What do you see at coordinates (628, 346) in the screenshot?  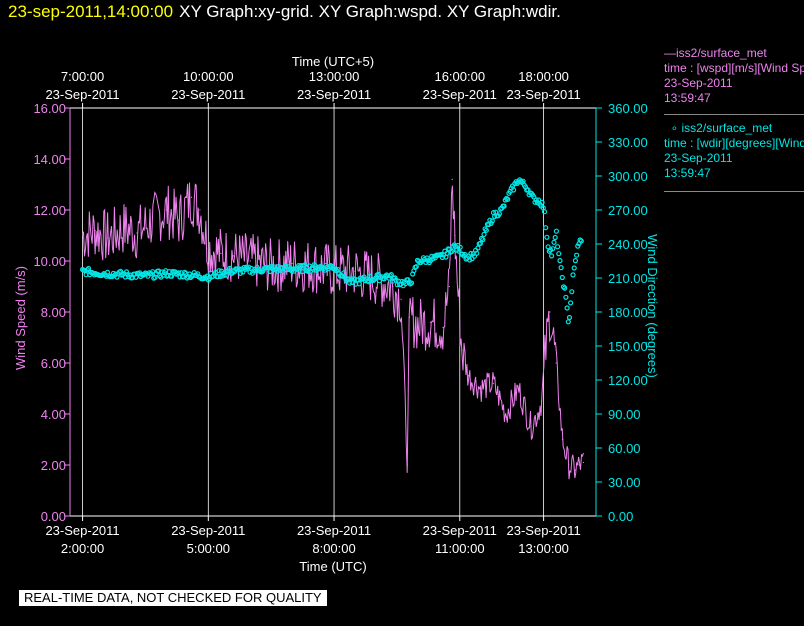 I see `y-right-tick-label: 150.00` at bounding box center [628, 346].